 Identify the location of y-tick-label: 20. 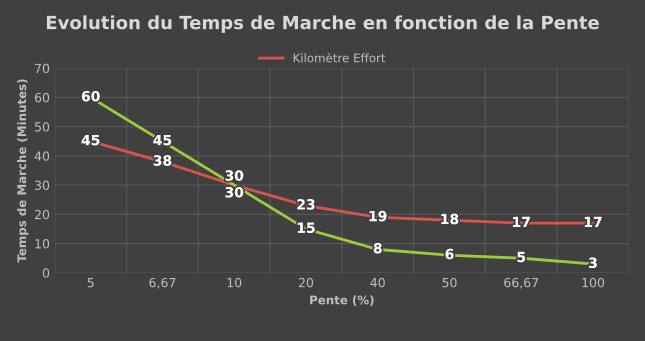
(42, 215).